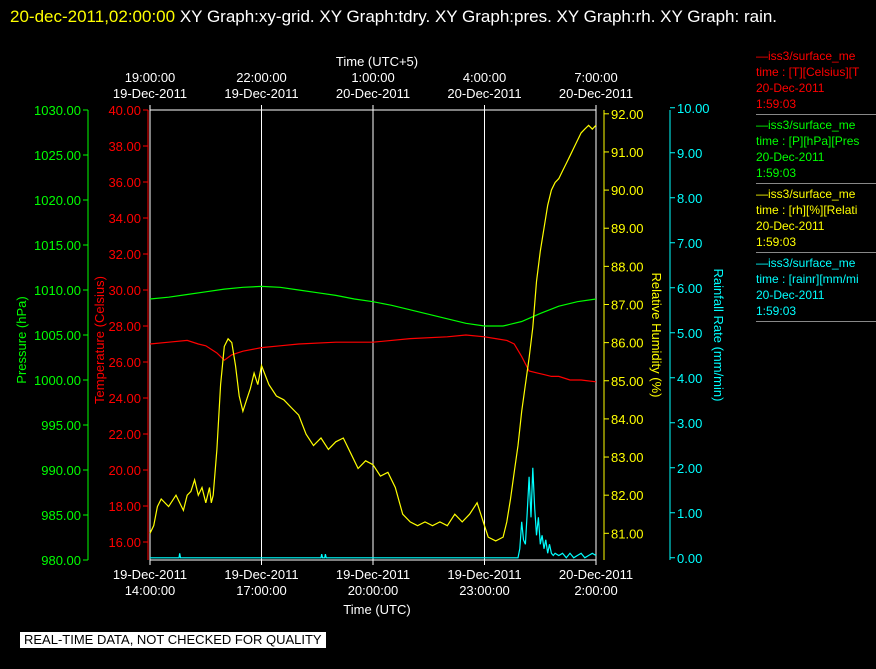 This screenshot has width=876, height=669. Describe the element at coordinates (627, 266) in the screenshot. I see `humidity-tick-label: 88.00` at that location.